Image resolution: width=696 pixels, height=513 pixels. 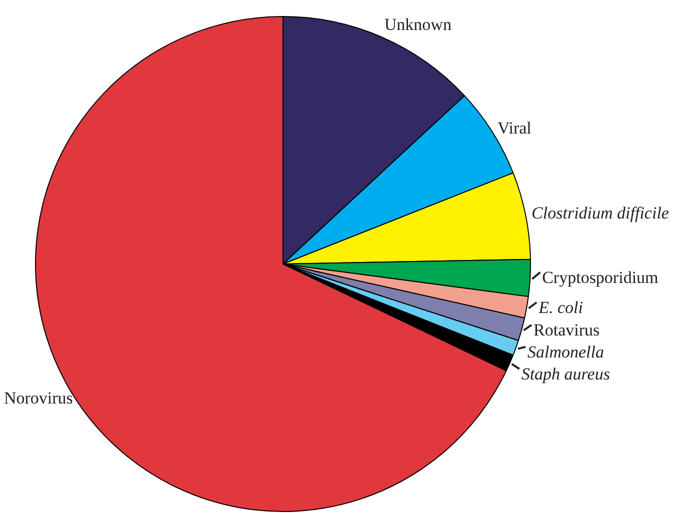 What do you see at coordinates (601, 213) in the screenshot?
I see `slice-label: Clostridium difficile` at bounding box center [601, 213].